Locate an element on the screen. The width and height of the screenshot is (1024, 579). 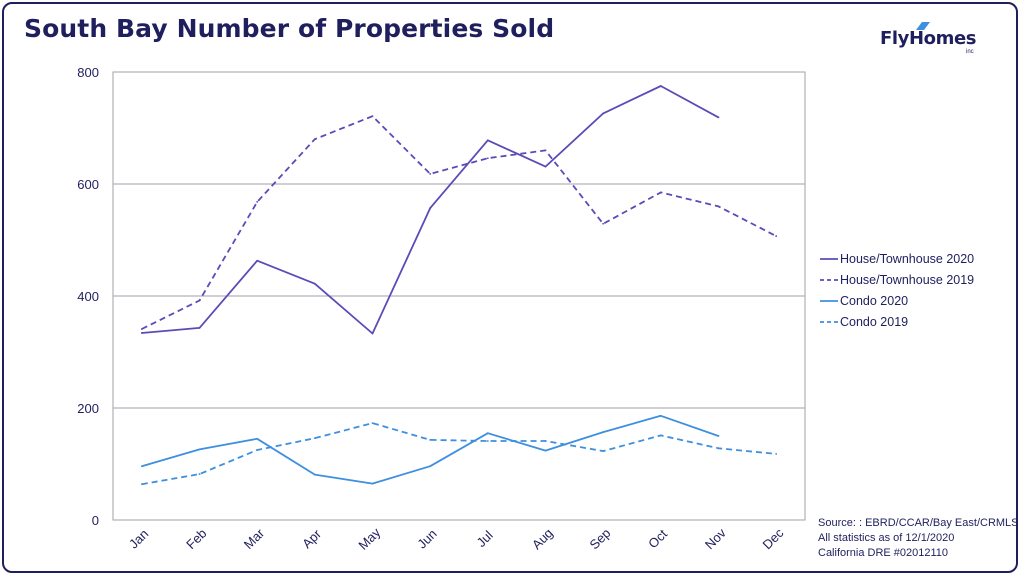
x-tick-label: Dec is located at coordinates (773, 538).